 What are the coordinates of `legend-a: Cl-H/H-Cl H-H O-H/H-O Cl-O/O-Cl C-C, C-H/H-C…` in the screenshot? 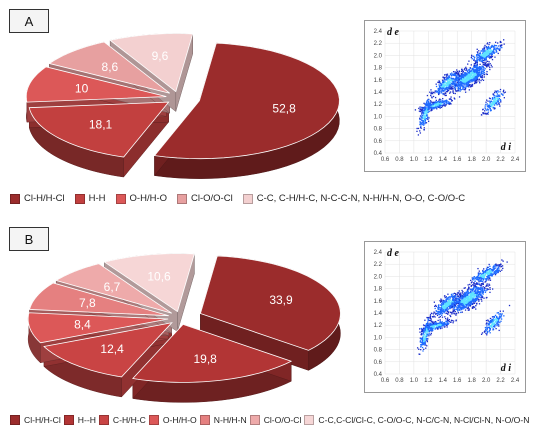 It's located at (277, 198).